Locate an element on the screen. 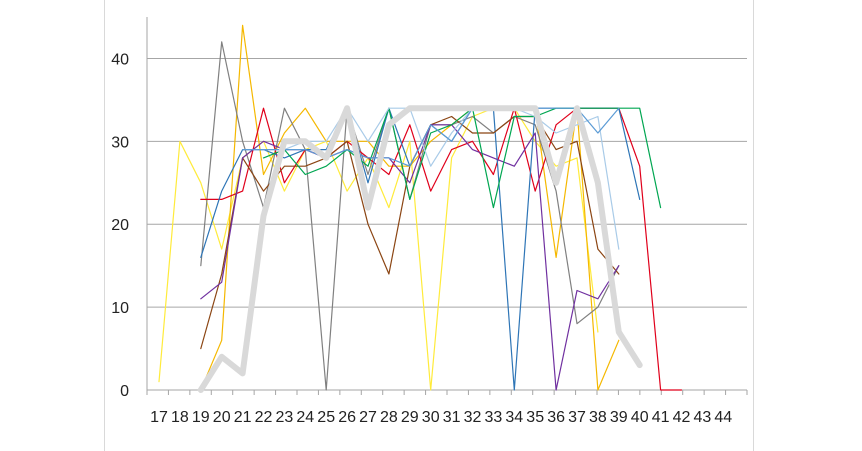  x-tick-label: 30 is located at coordinates (431, 417).